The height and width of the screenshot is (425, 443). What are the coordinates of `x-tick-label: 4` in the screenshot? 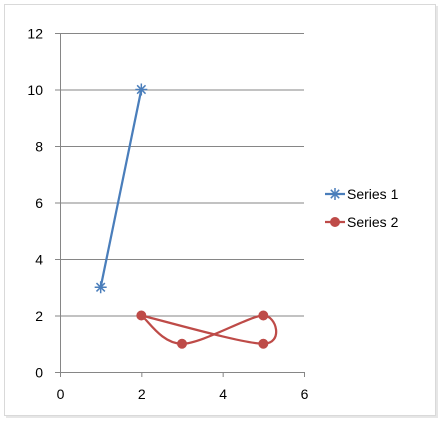 It's located at (223, 394).